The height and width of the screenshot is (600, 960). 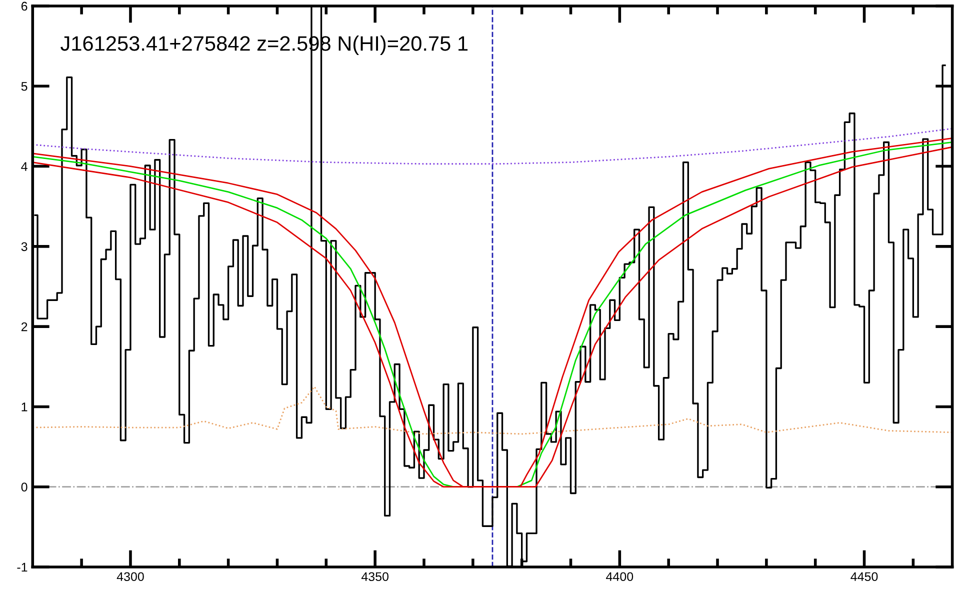 I want to click on y-tick-label: 3, so click(x=24, y=247).